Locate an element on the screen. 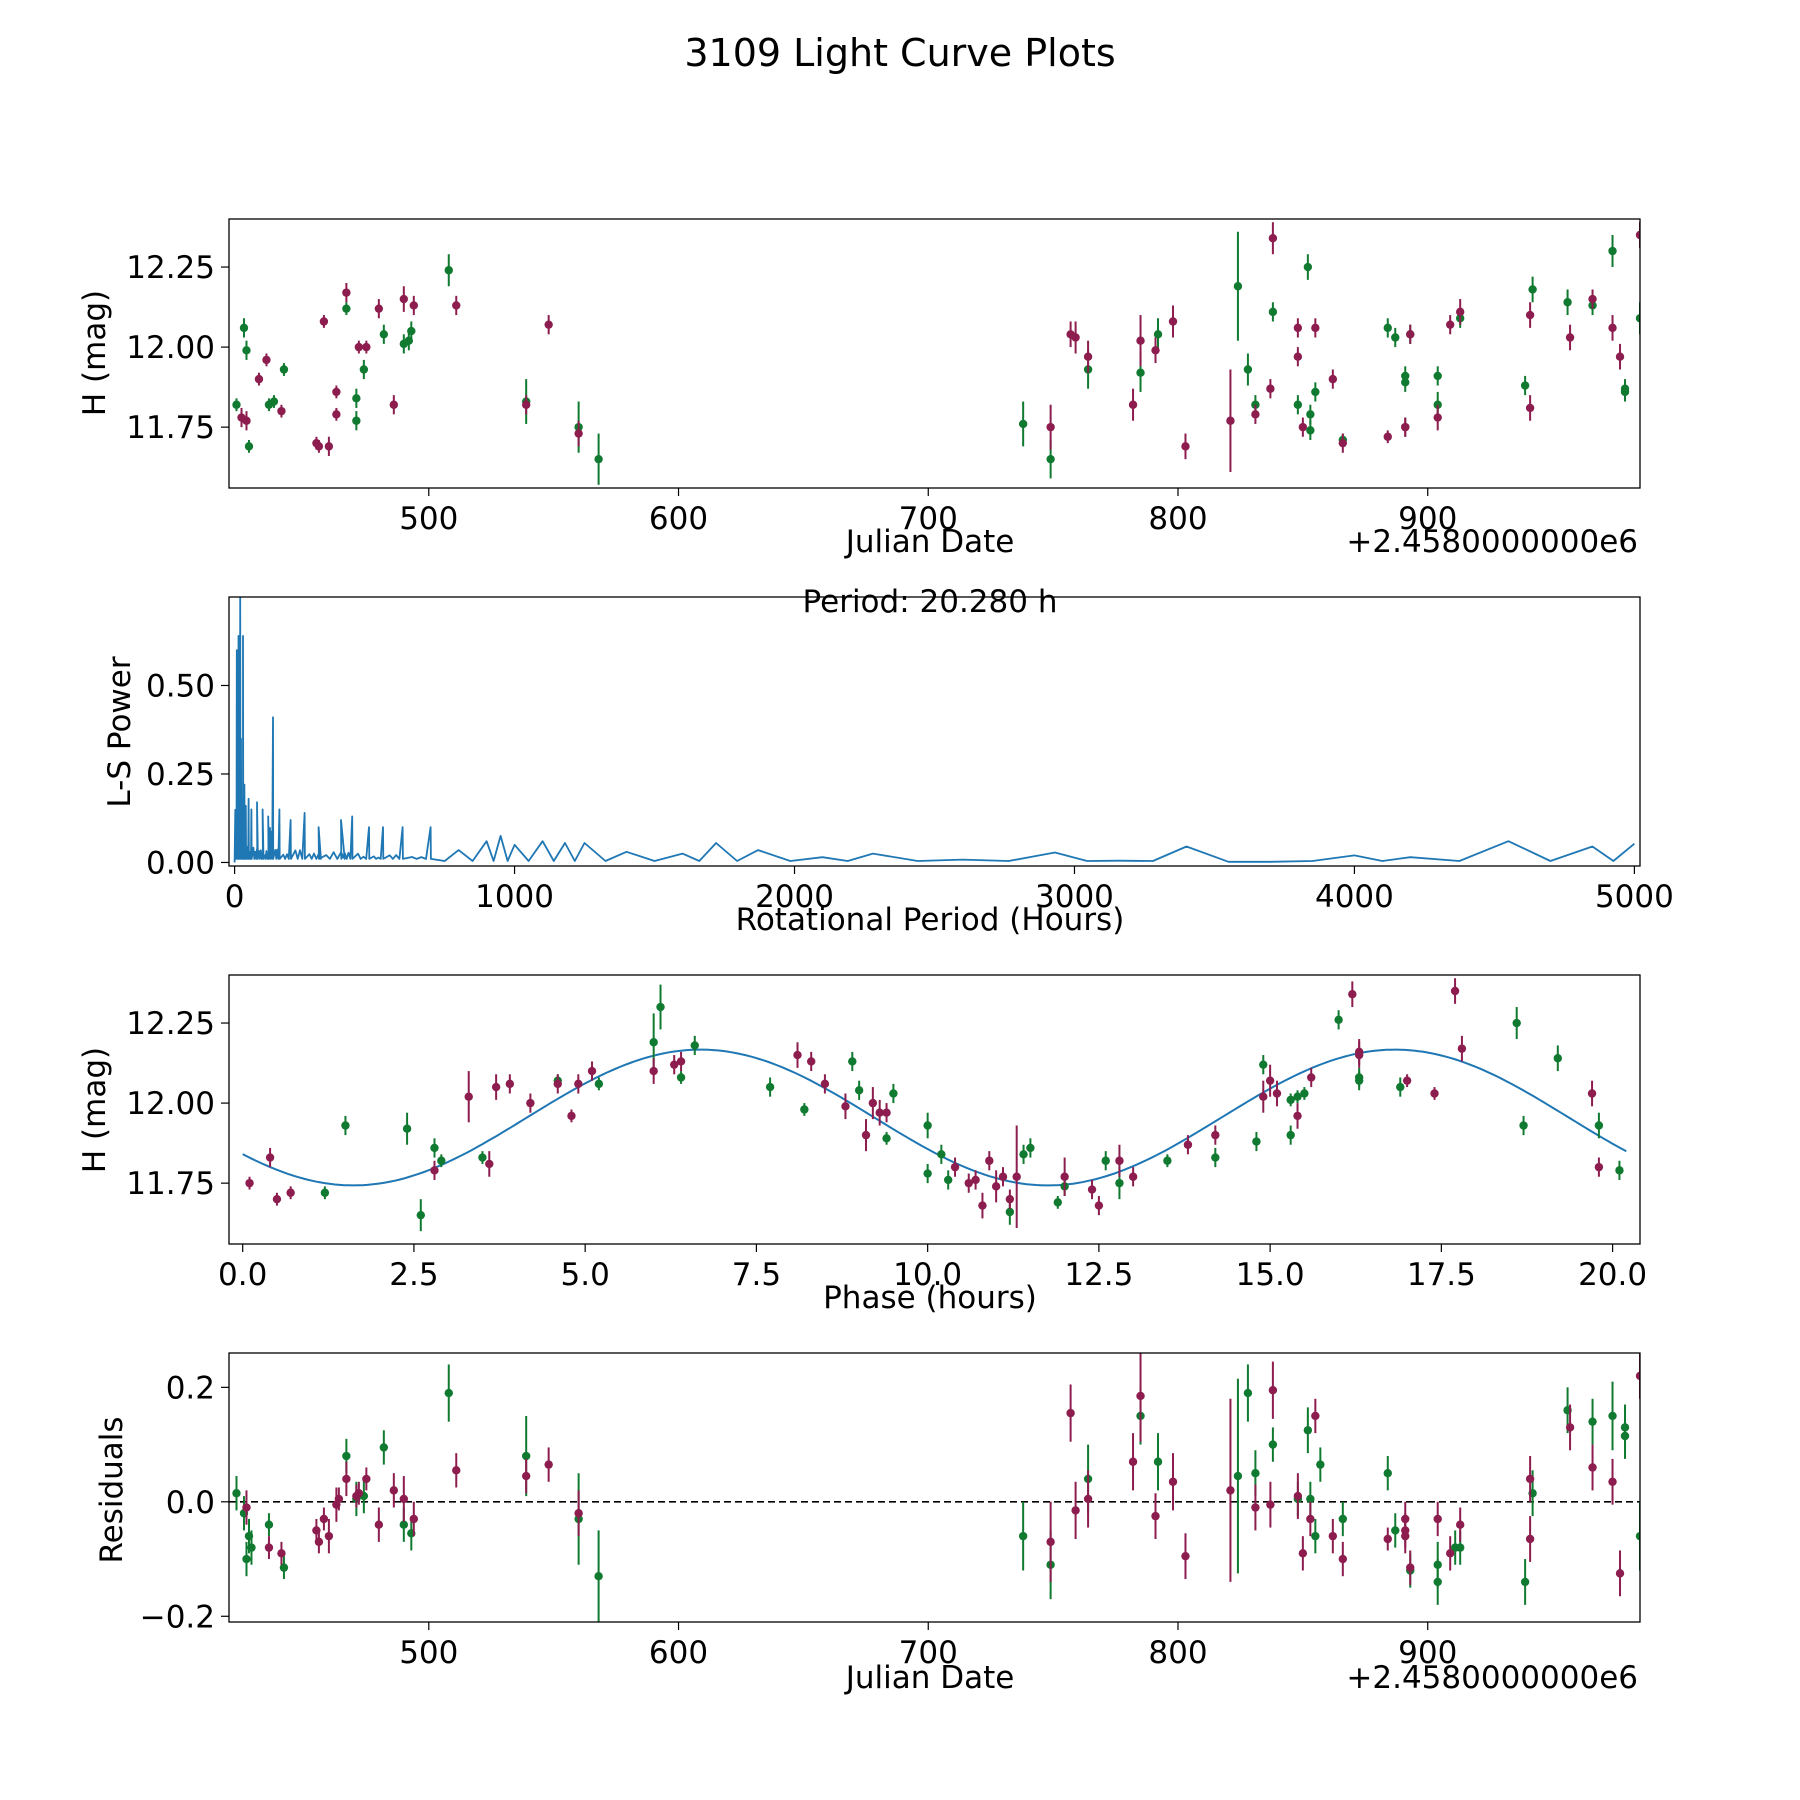 This screenshot has width=1800, height=1800. periodogram-xlabel: Rotational Period (Hours) is located at coordinates (930, 920).